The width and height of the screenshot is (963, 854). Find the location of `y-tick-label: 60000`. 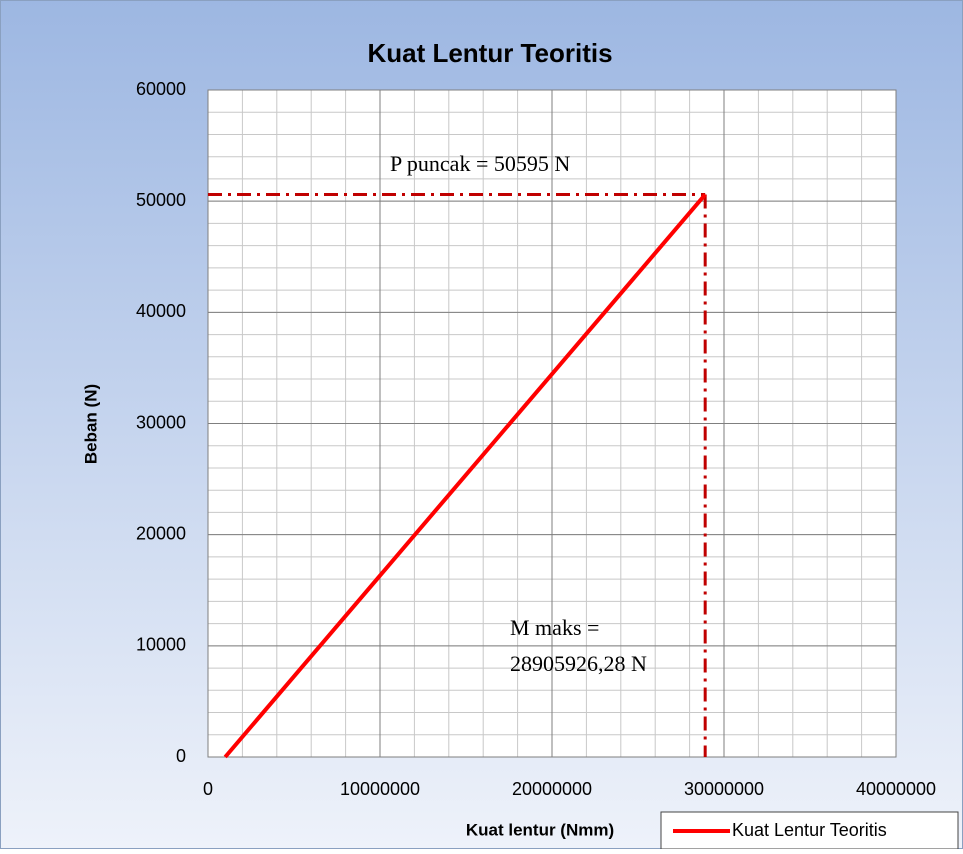

y-tick-label: 60000 is located at coordinates (161, 89).